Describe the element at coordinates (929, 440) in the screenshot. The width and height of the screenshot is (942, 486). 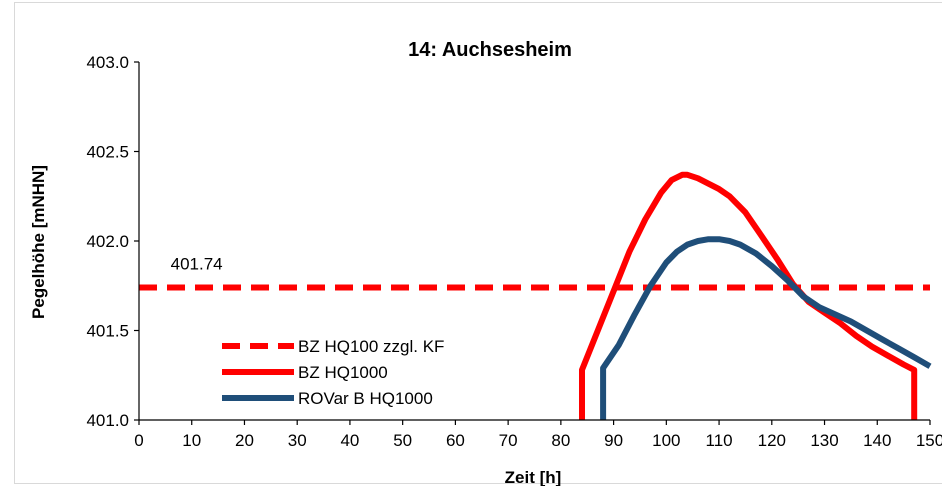
I see `x-tick-label: 150` at that location.